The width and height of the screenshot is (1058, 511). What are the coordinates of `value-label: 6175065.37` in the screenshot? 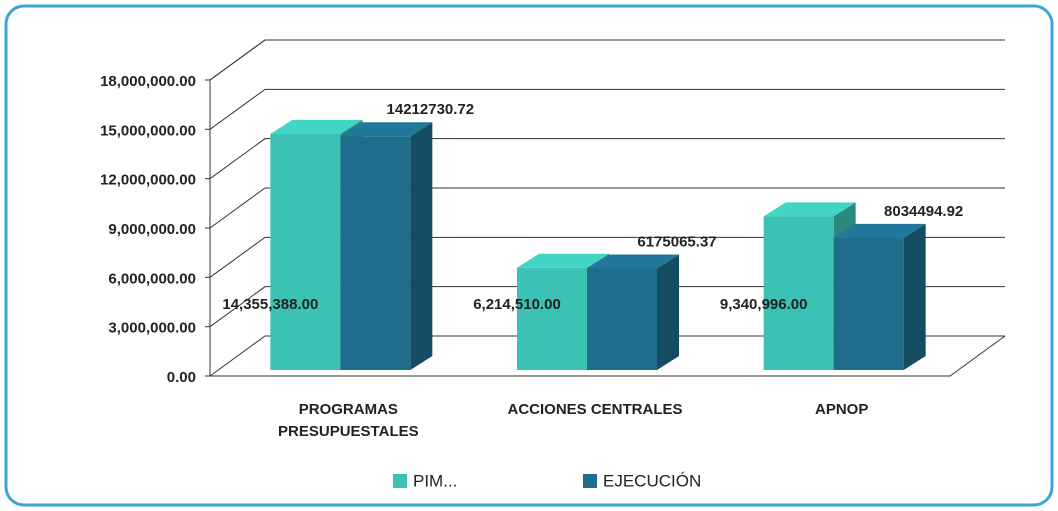 It's located at (676, 241).